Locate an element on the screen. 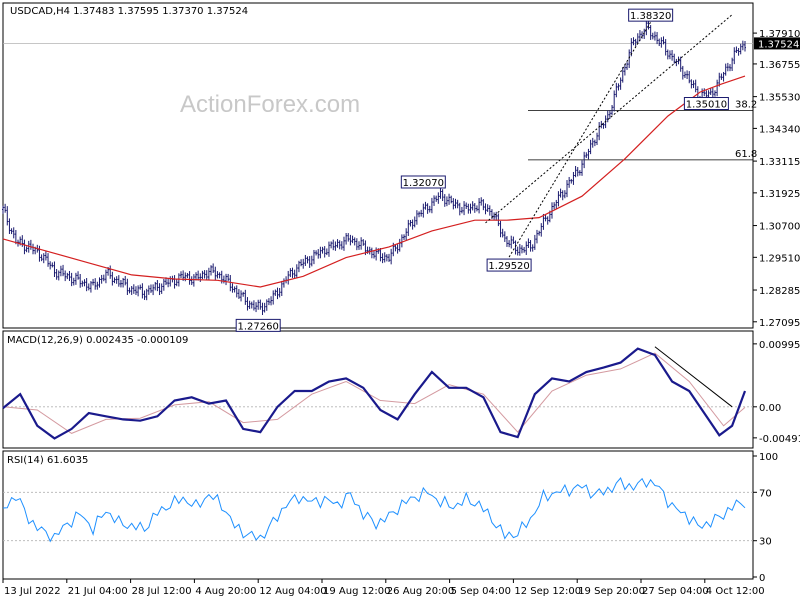  time-tick-label: 21 Jul 04:00 is located at coordinates (98, 591).